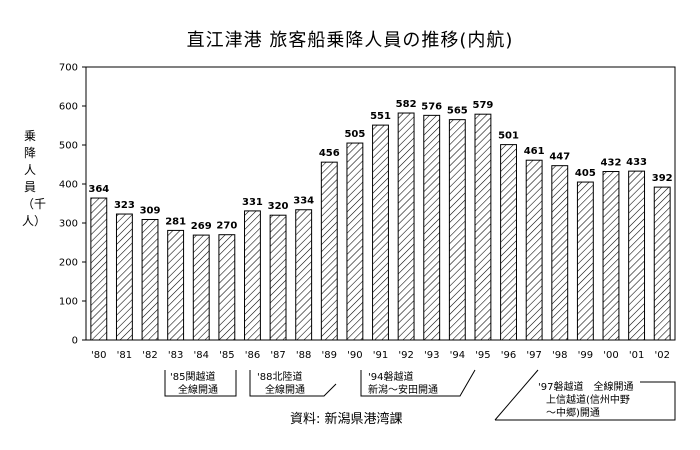  What do you see at coordinates (75, 341) in the screenshot?
I see `y-tick-label: 0` at bounding box center [75, 341].